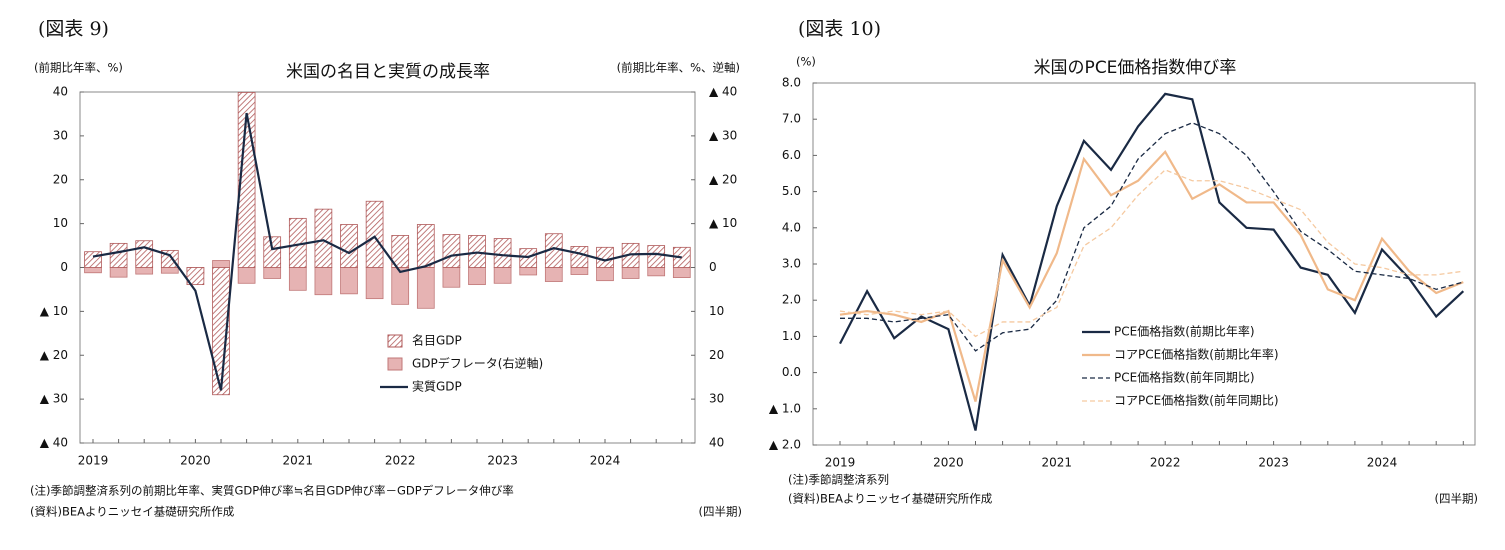  What do you see at coordinates (839, 29) in the screenshot?
I see `figure-label: (図表 10)` at bounding box center [839, 29].